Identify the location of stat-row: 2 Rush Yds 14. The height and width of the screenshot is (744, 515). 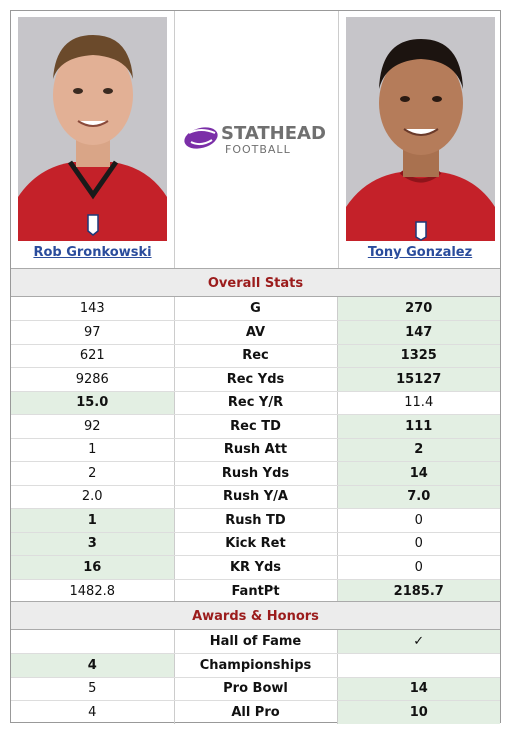
(255, 473).